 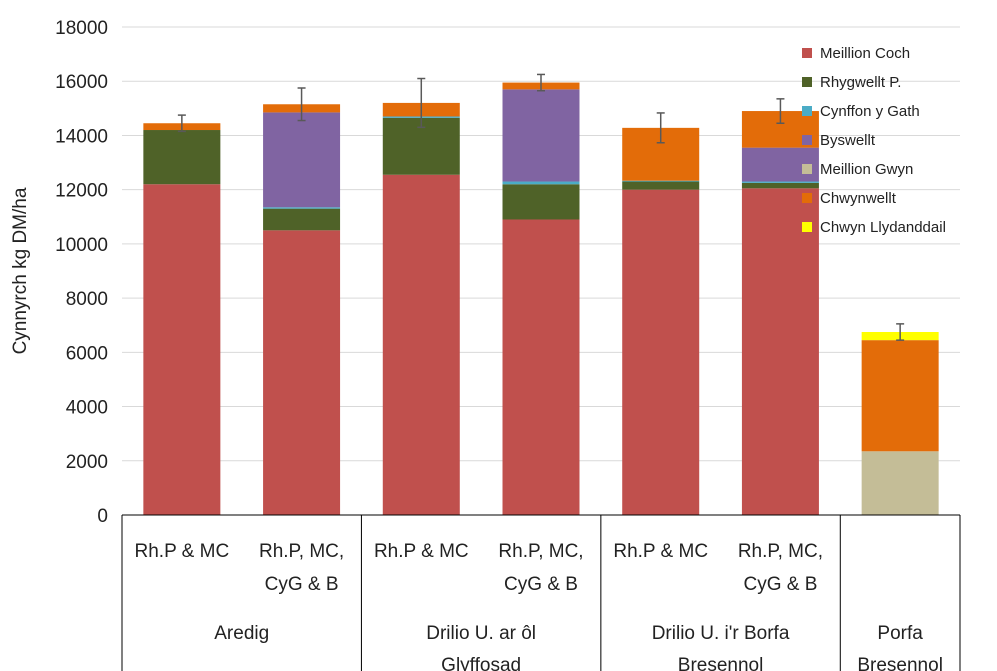 What do you see at coordinates (860, 82) in the screenshot?
I see `legend-label: Rhygwellt P.` at bounding box center [860, 82].